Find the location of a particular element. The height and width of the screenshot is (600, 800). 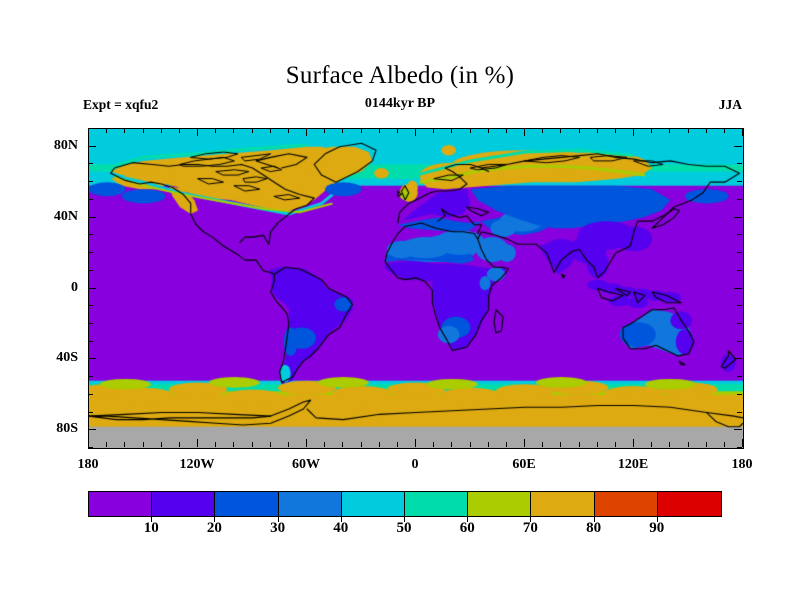

colorbar-label-50: 50 is located at coordinates (404, 528).